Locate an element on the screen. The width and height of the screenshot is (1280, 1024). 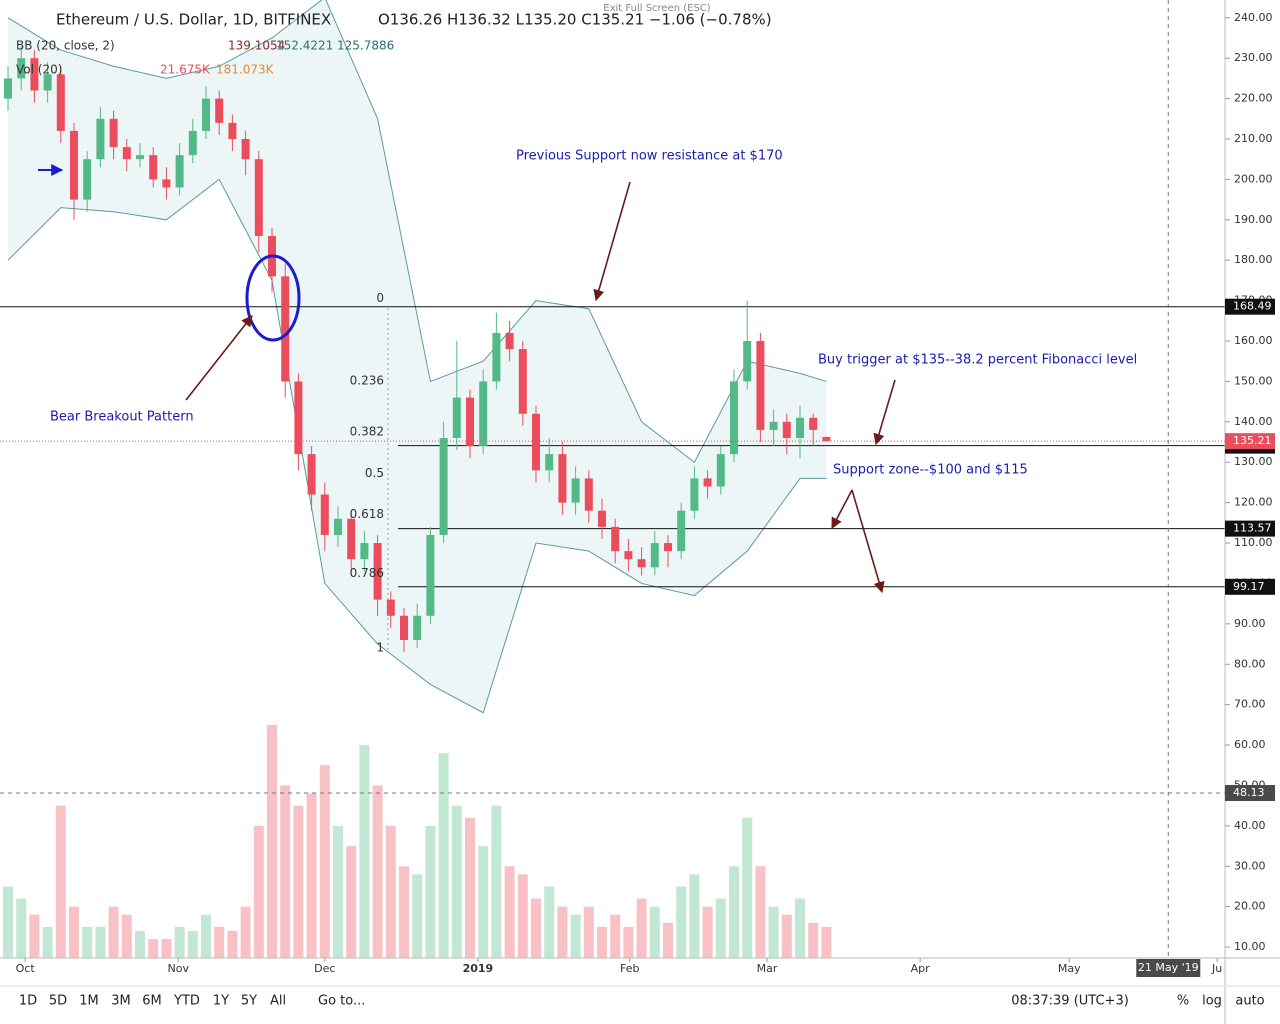
range-button: 1Y is located at coordinates (221, 1001).